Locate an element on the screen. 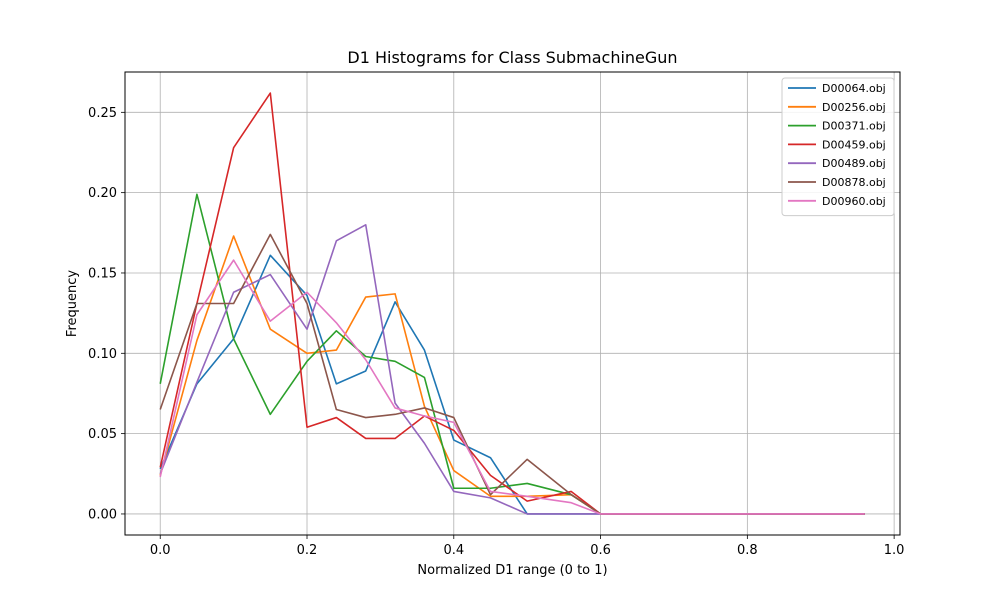 The image size is (1000, 600). y-tick-label: 0.00 is located at coordinates (102, 514).